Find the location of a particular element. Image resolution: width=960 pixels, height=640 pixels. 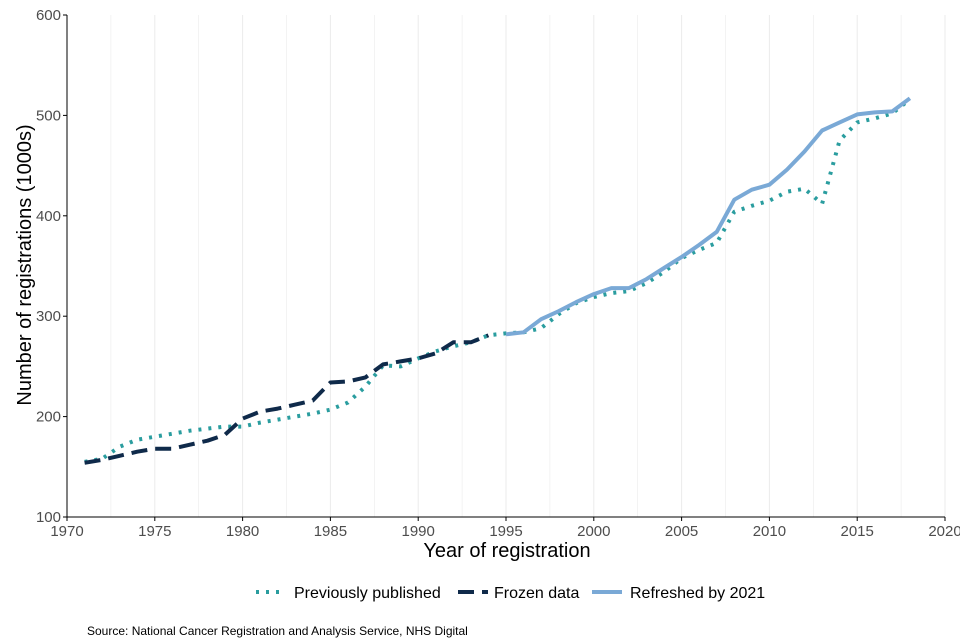

legend-label: Refreshed by 2021 is located at coordinates (697, 593).